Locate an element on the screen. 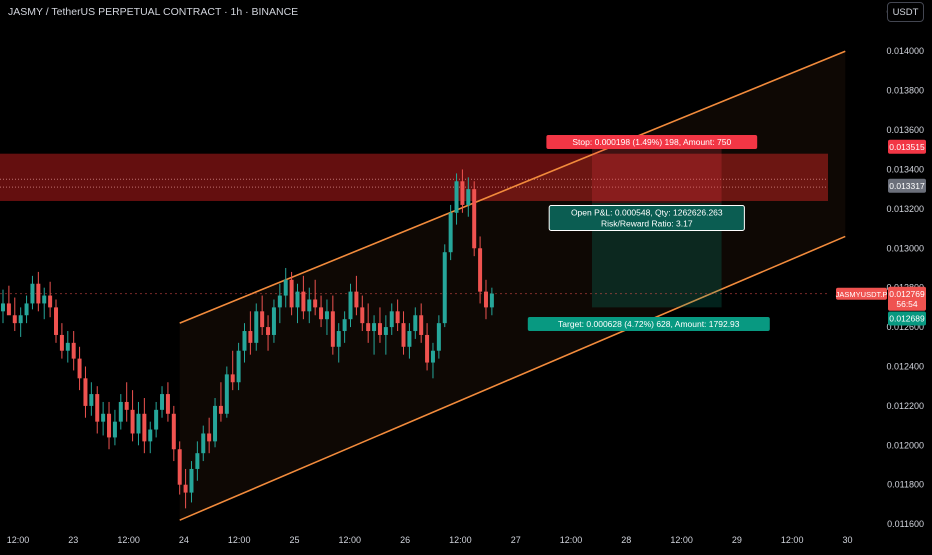 This screenshot has width=932, height=555. resistance-zone is located at coordinates (414, 177).